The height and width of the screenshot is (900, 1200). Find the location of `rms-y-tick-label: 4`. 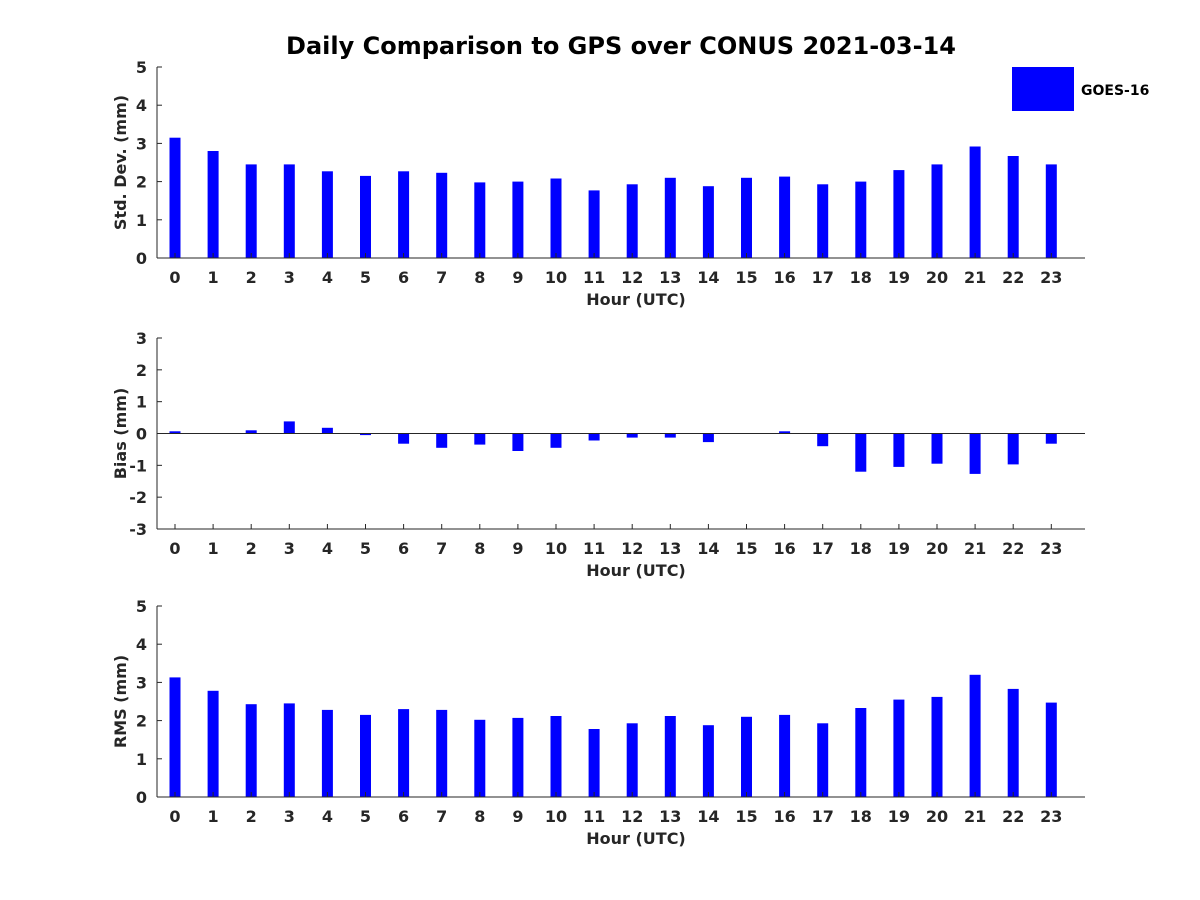

rms-y-tick-label: 4 is located at coordinates (141, 644).